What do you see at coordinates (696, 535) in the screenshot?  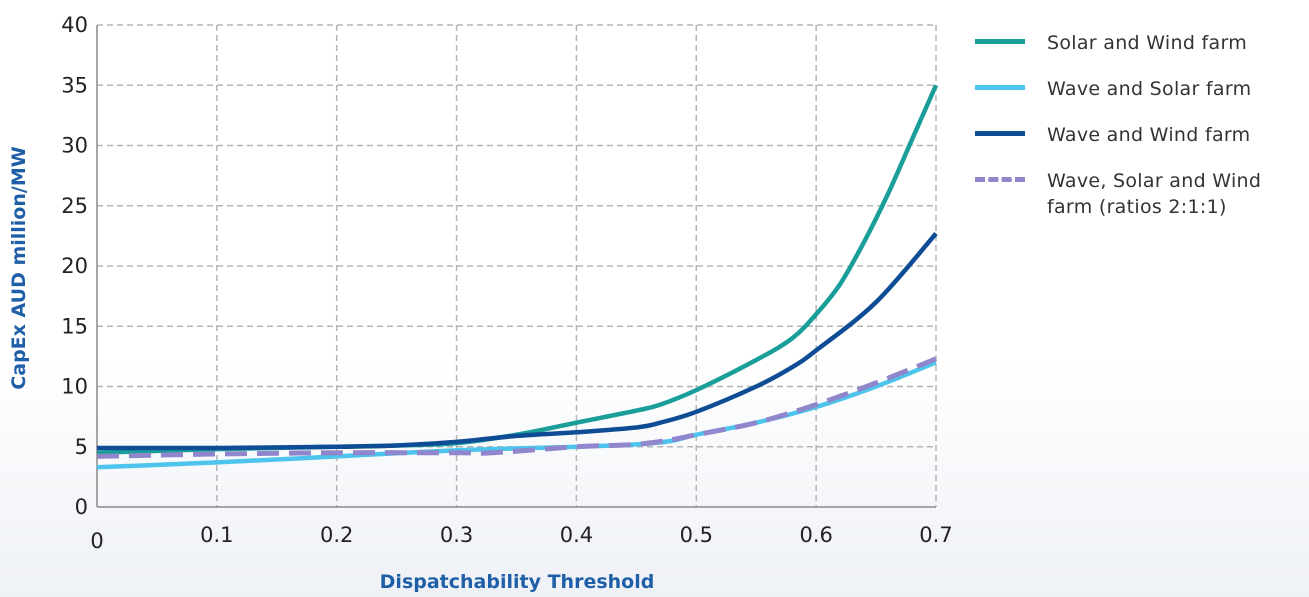 I see `x-tick-label: 0.5` at bounding box center [696, 535].